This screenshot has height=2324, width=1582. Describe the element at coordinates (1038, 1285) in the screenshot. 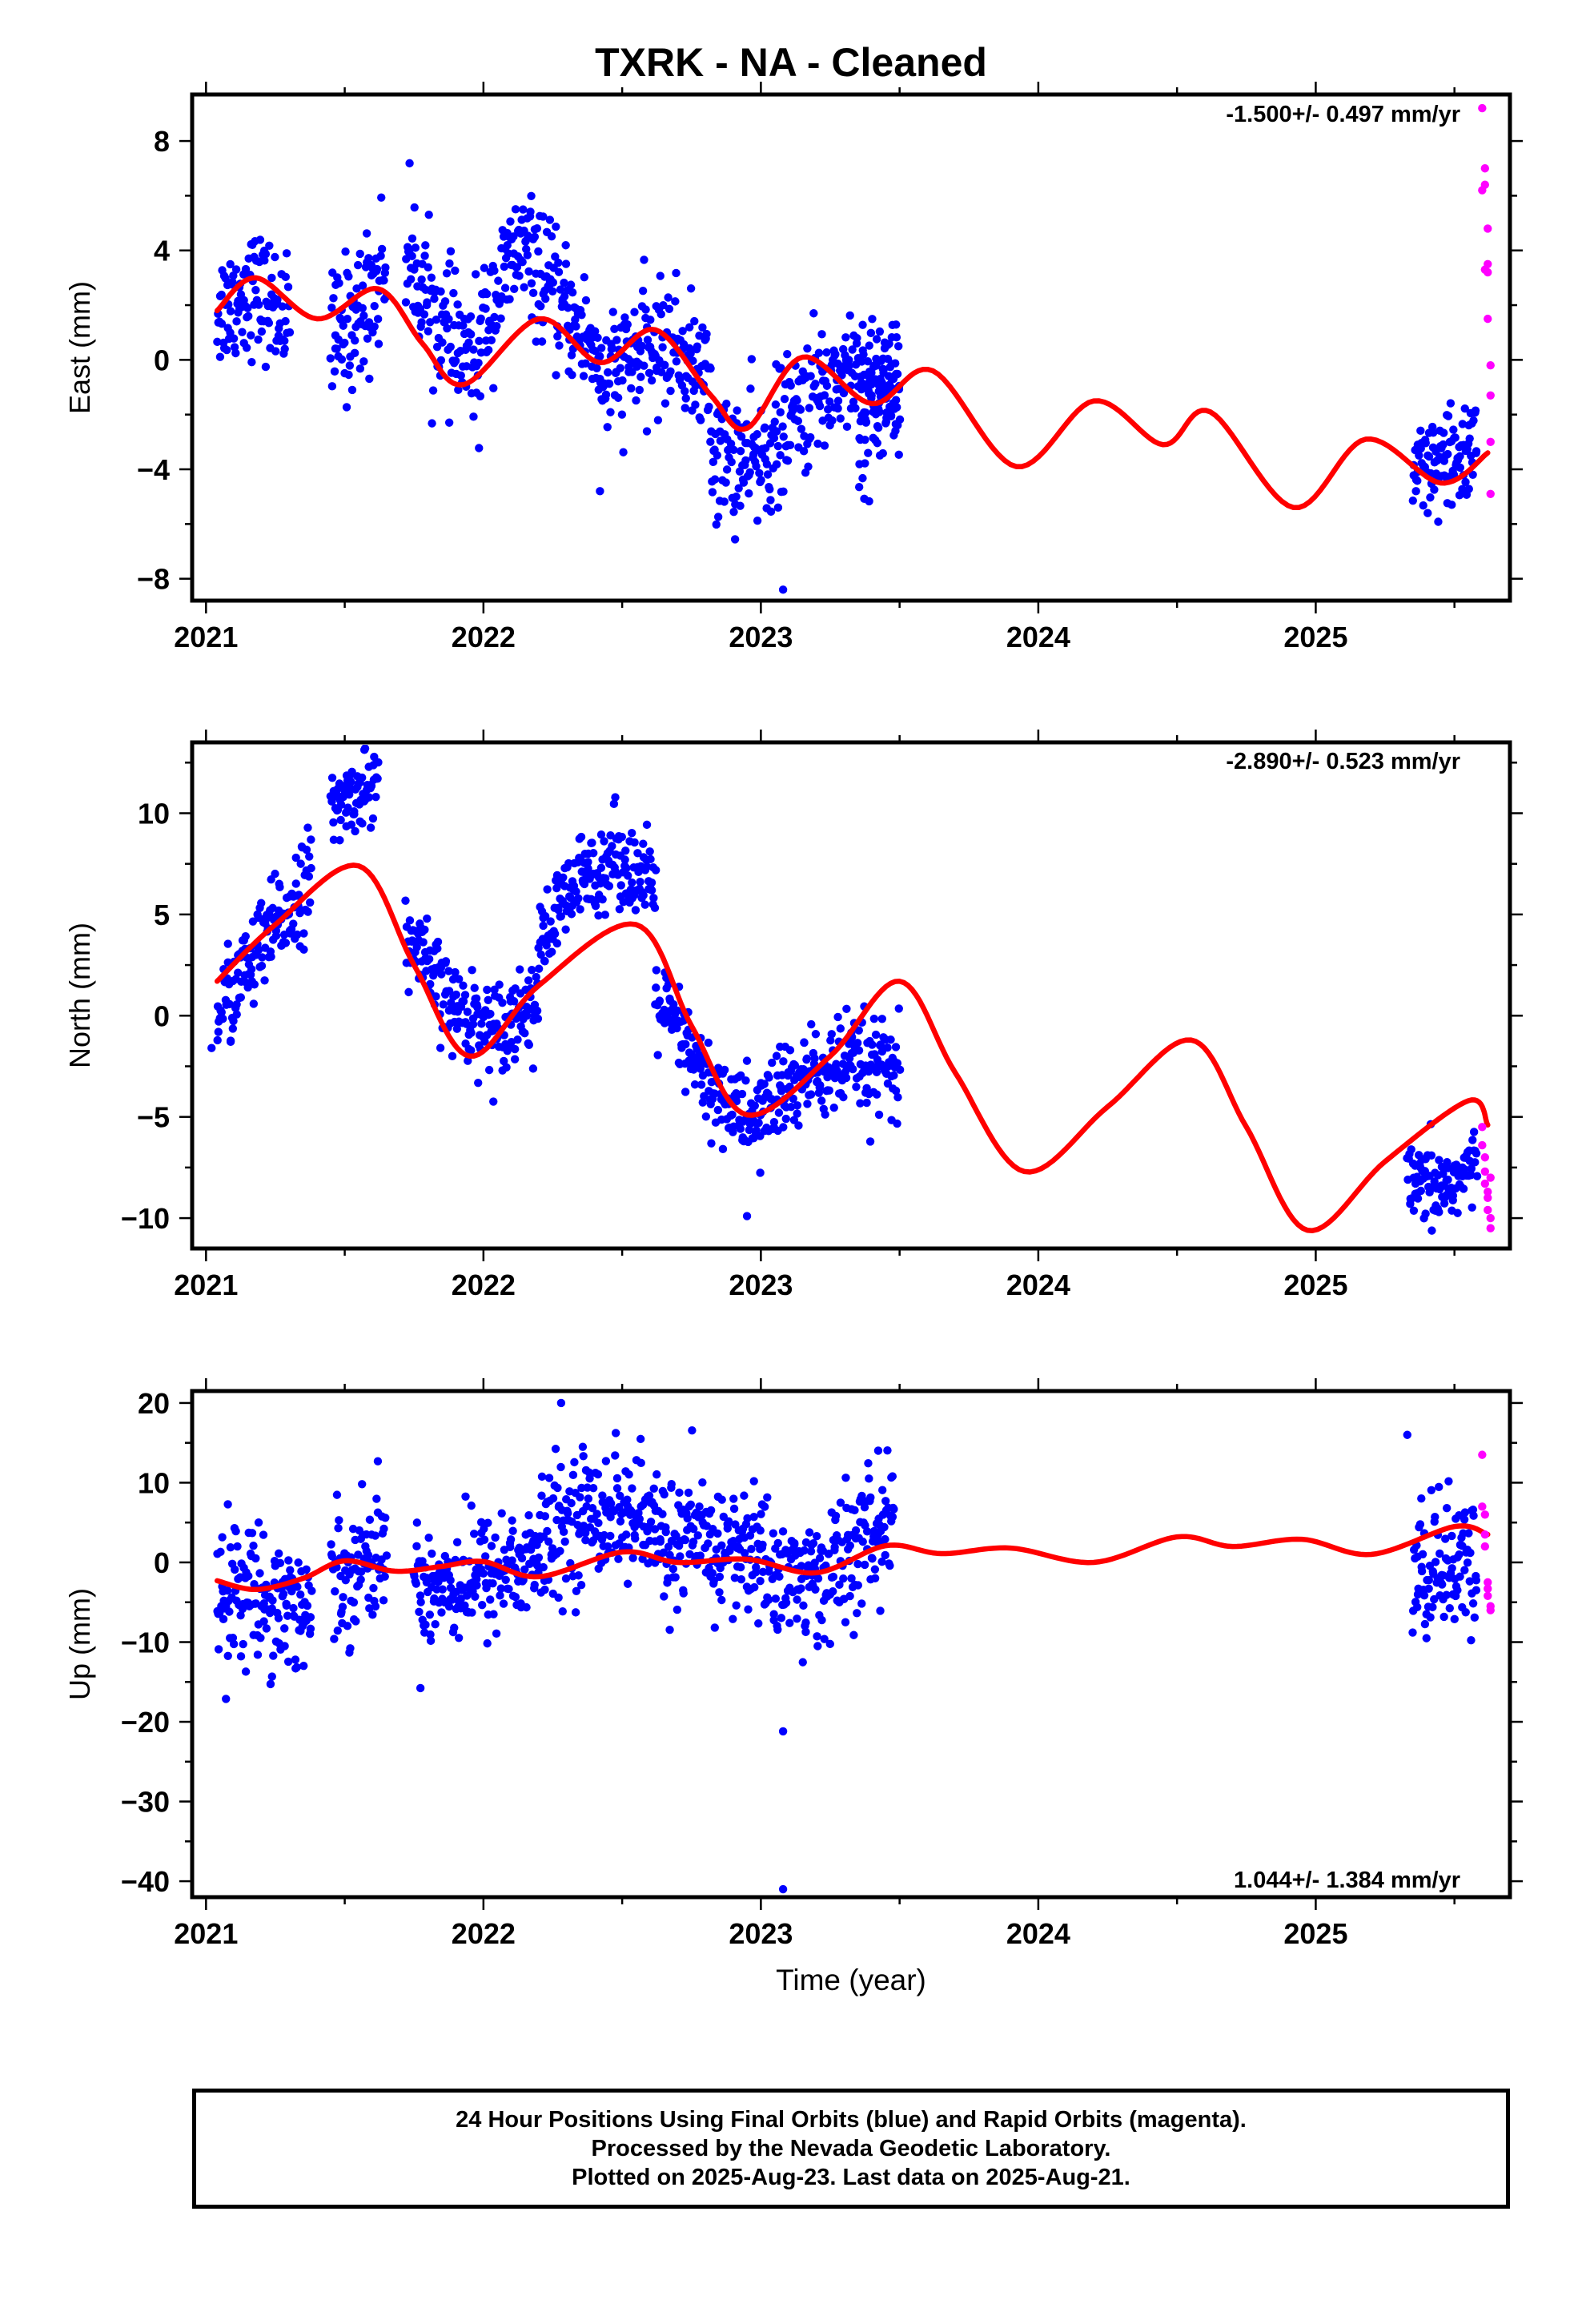

I see `x-tick-label: 2024` at that location.